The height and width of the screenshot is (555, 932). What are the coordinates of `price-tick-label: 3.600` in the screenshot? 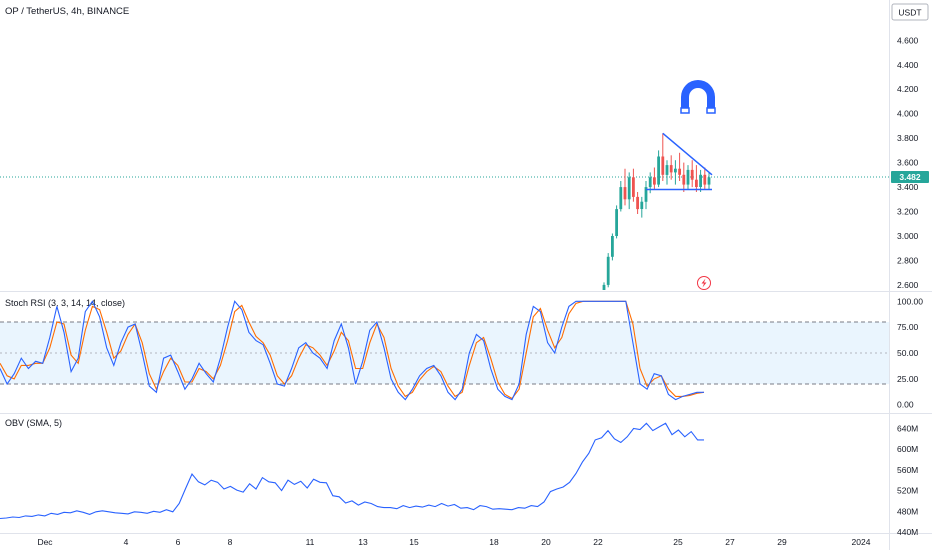 It's located at (908, 163).